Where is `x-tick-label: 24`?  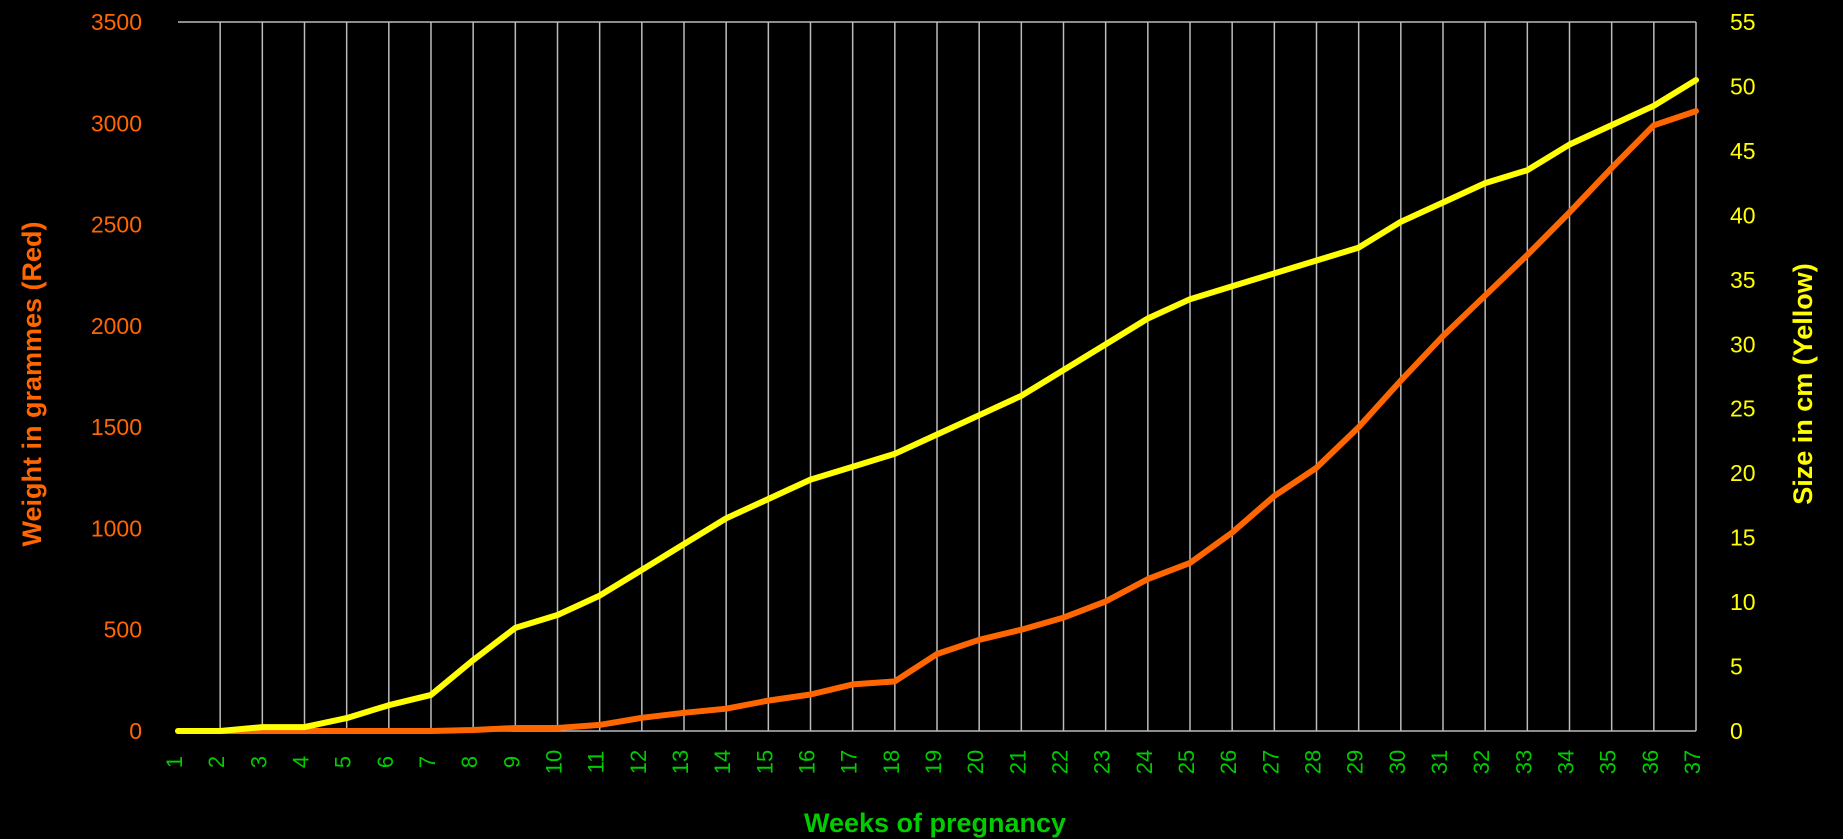
x-tick-label: 24 is located at coordinates (1144, 762).